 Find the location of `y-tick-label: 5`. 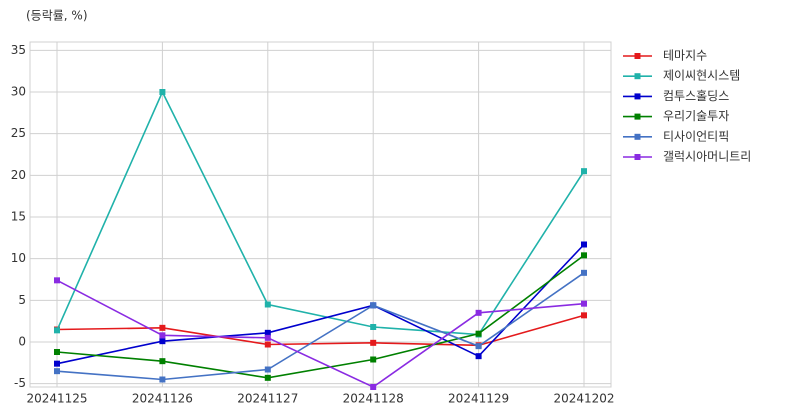

y-tick-label: 5 is located at coordinates (22, 300).